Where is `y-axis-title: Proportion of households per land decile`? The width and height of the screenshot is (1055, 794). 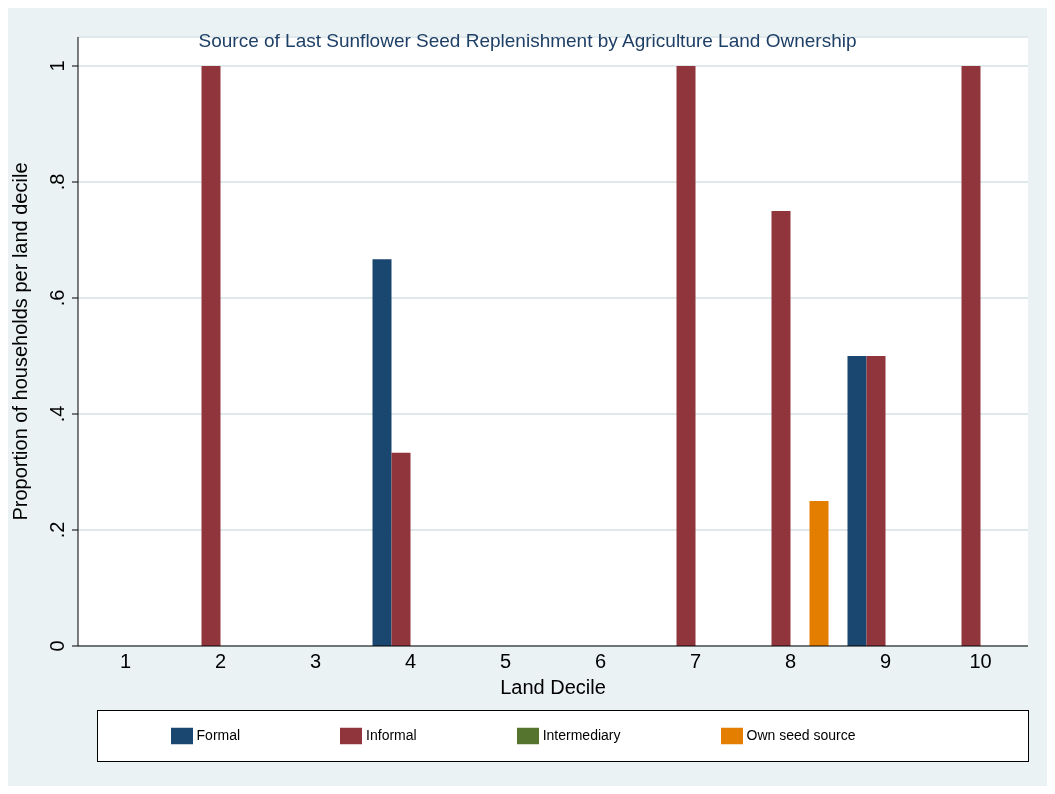
y-axis-title: Proportion of households per land decile is located at coordinates (20, 341).